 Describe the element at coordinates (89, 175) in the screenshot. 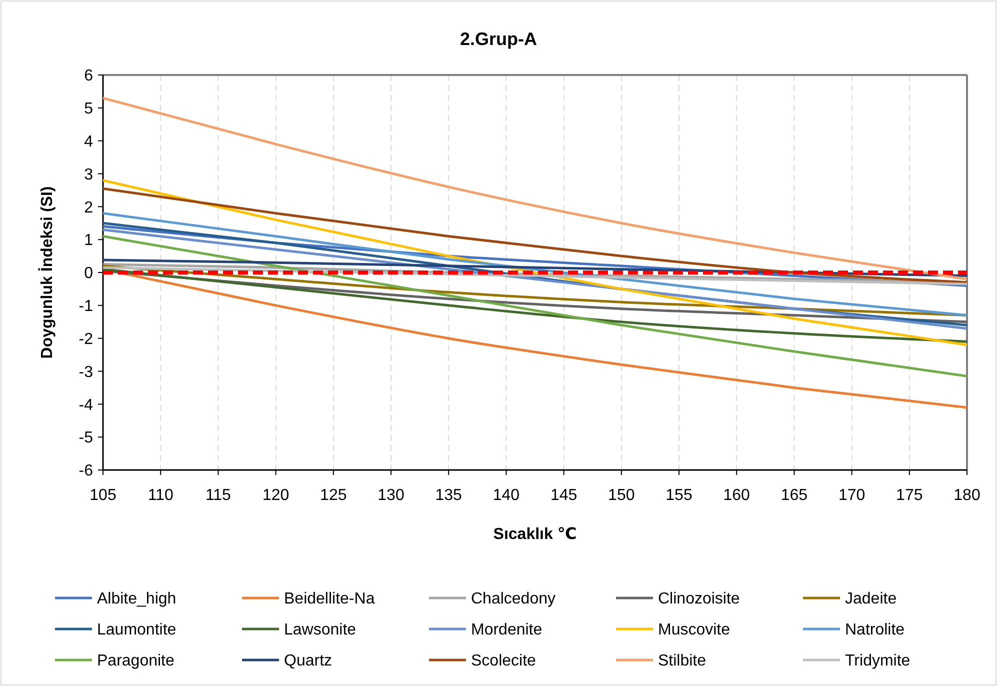

I see `y-tick-label: 3` at that location.